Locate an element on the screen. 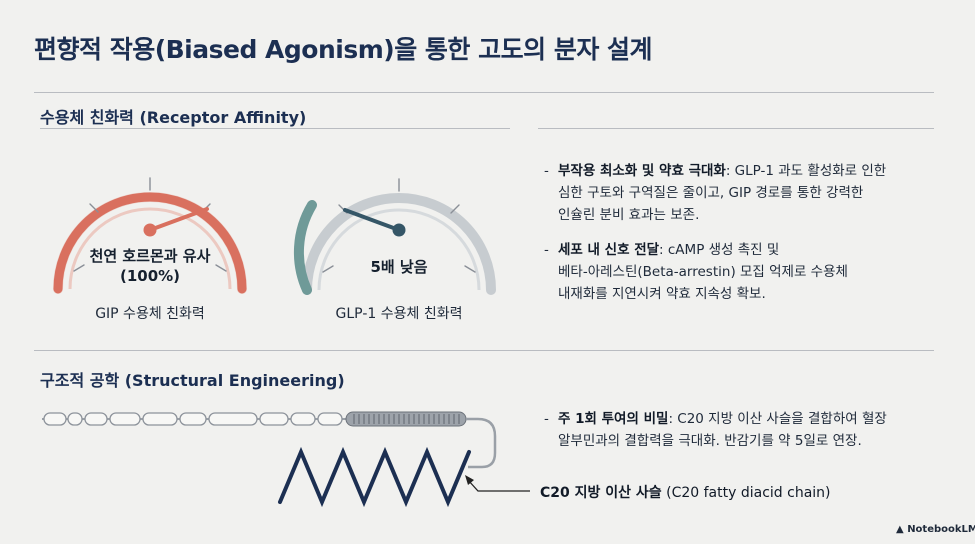 The height and width of the screenshot is (544, 975). gip-affinity-gauge is located at coordinates (150, 235).